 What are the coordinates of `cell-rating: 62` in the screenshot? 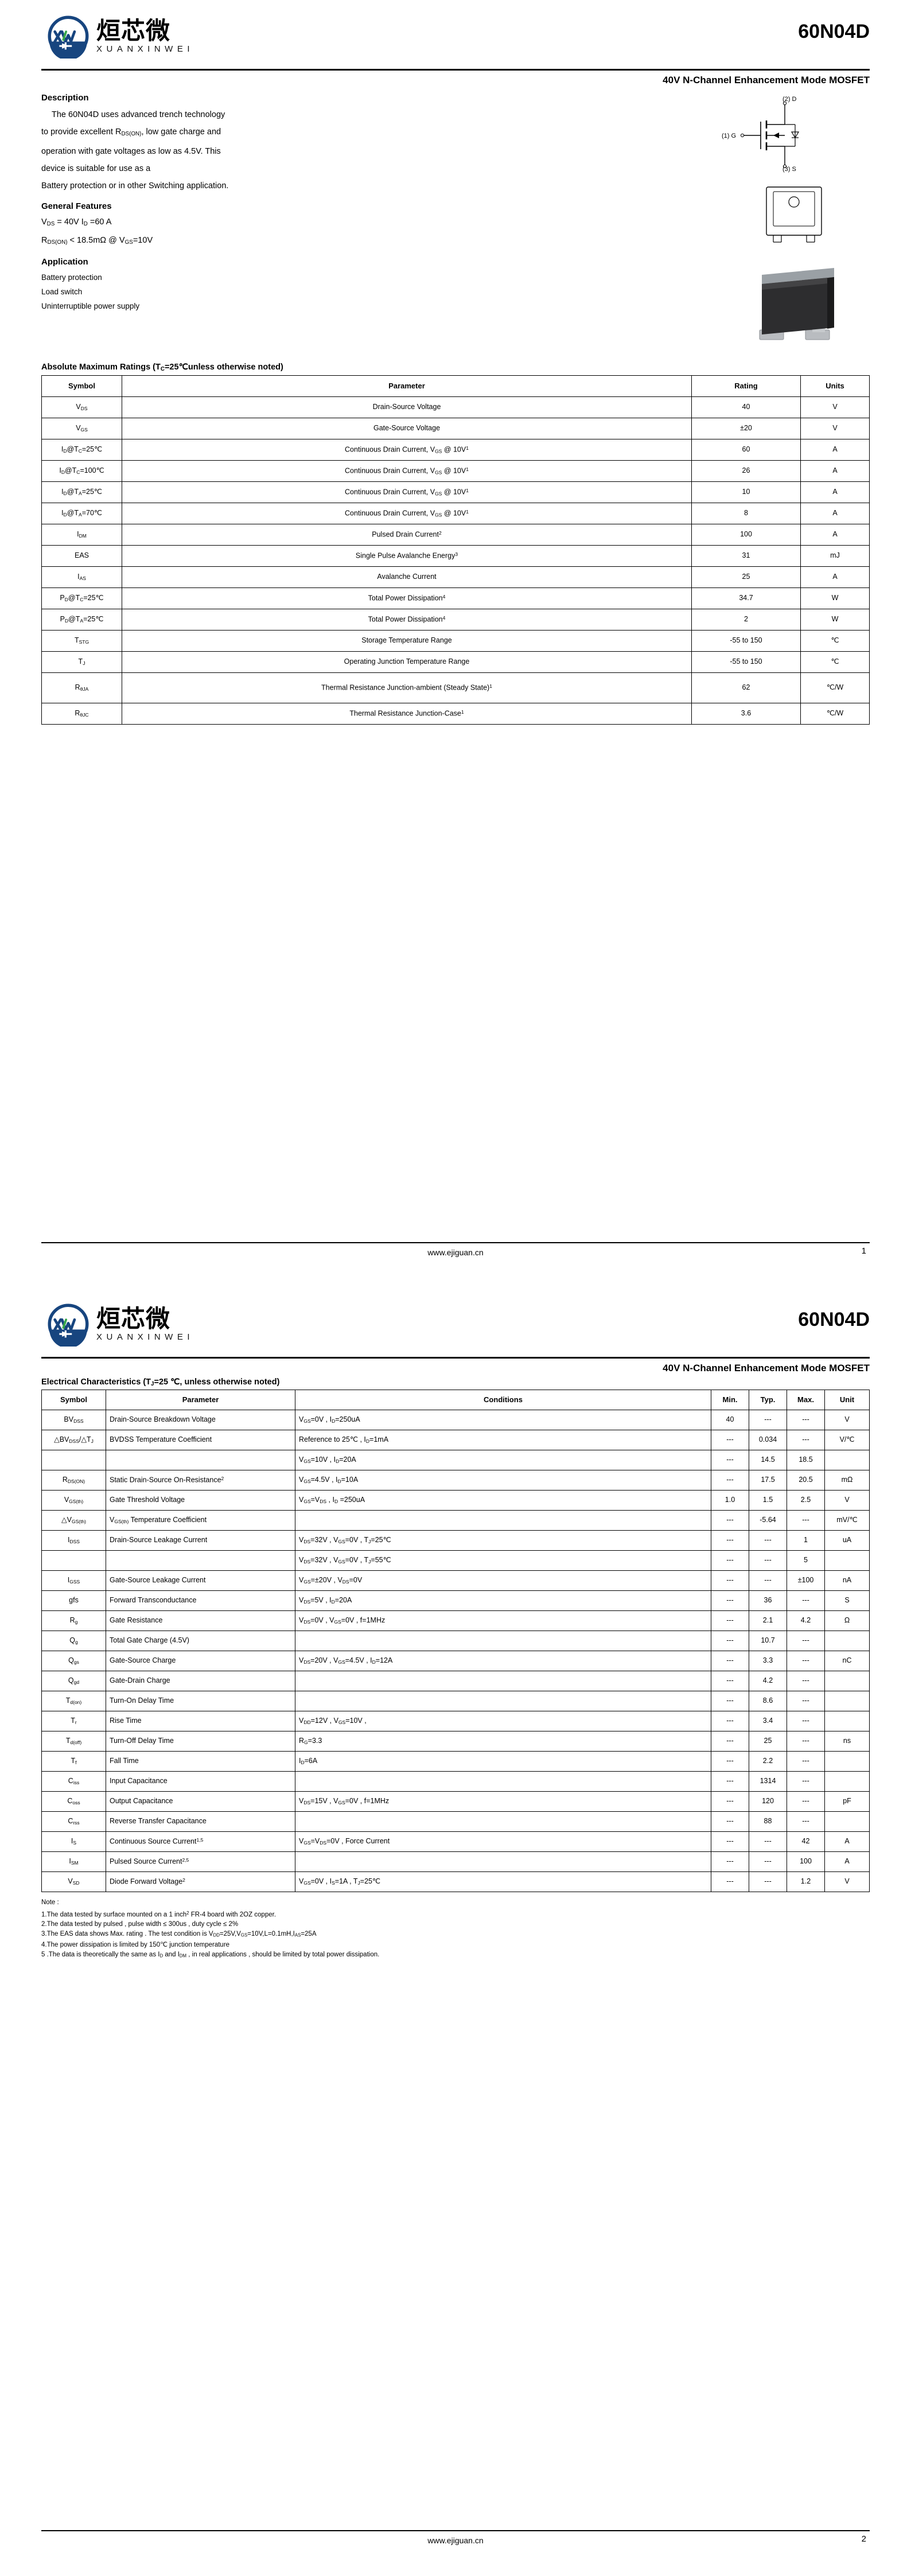 It's located at (746, 687).